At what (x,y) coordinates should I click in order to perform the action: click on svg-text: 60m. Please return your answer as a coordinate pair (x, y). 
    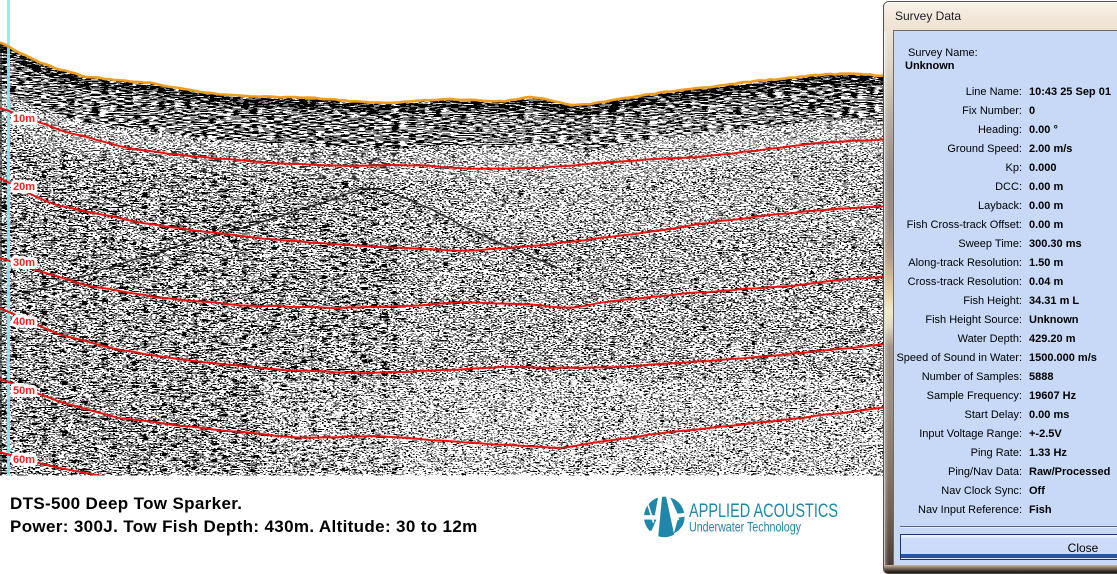
    Looking at the image, I should click on (24, 460).